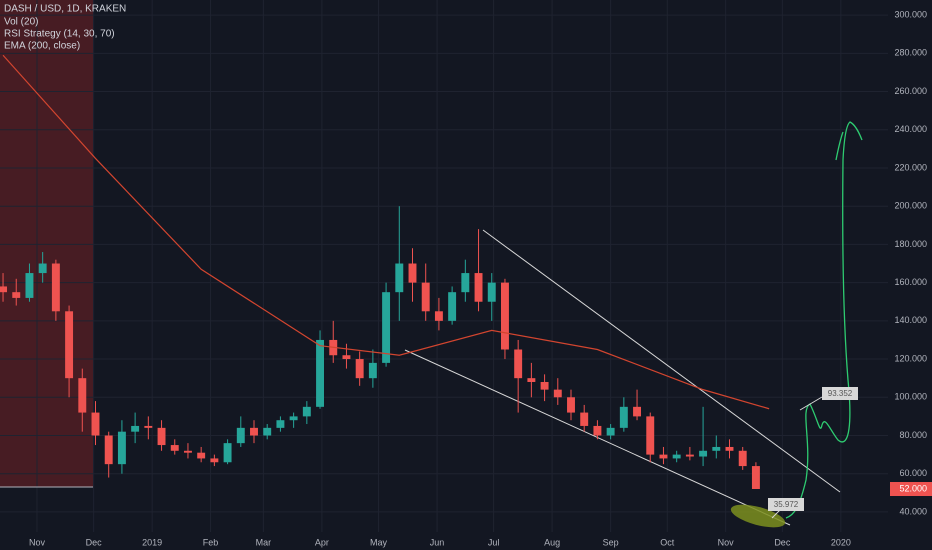 Image resolution: width=932 pixels, height=550 pixels. What do you see at coordinates (910, 397) in the screenshot?
I see `y-tick-label: 100.000` at bounding box center [910, 397].